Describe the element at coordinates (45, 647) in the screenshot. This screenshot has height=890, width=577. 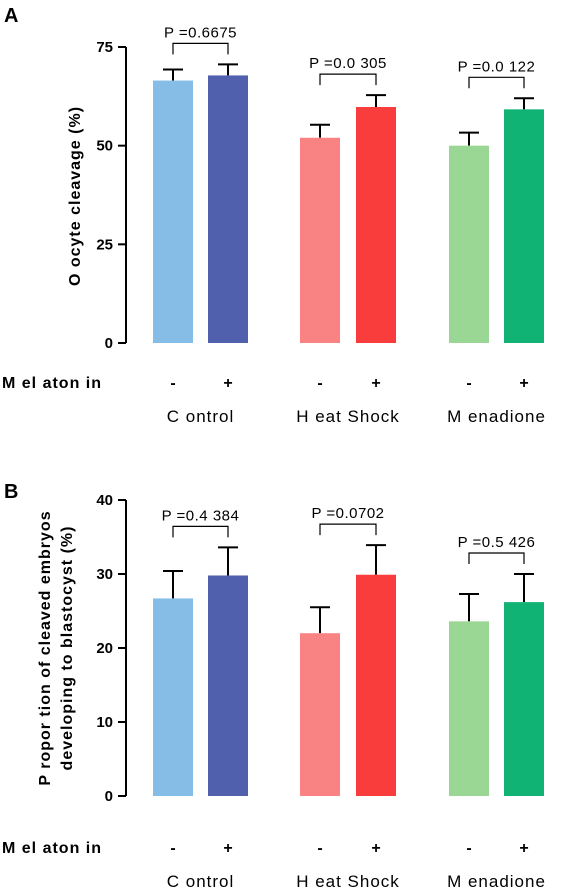
I see `y-axis-label-line1: P ropor tion of cleaved embryos` at that location.